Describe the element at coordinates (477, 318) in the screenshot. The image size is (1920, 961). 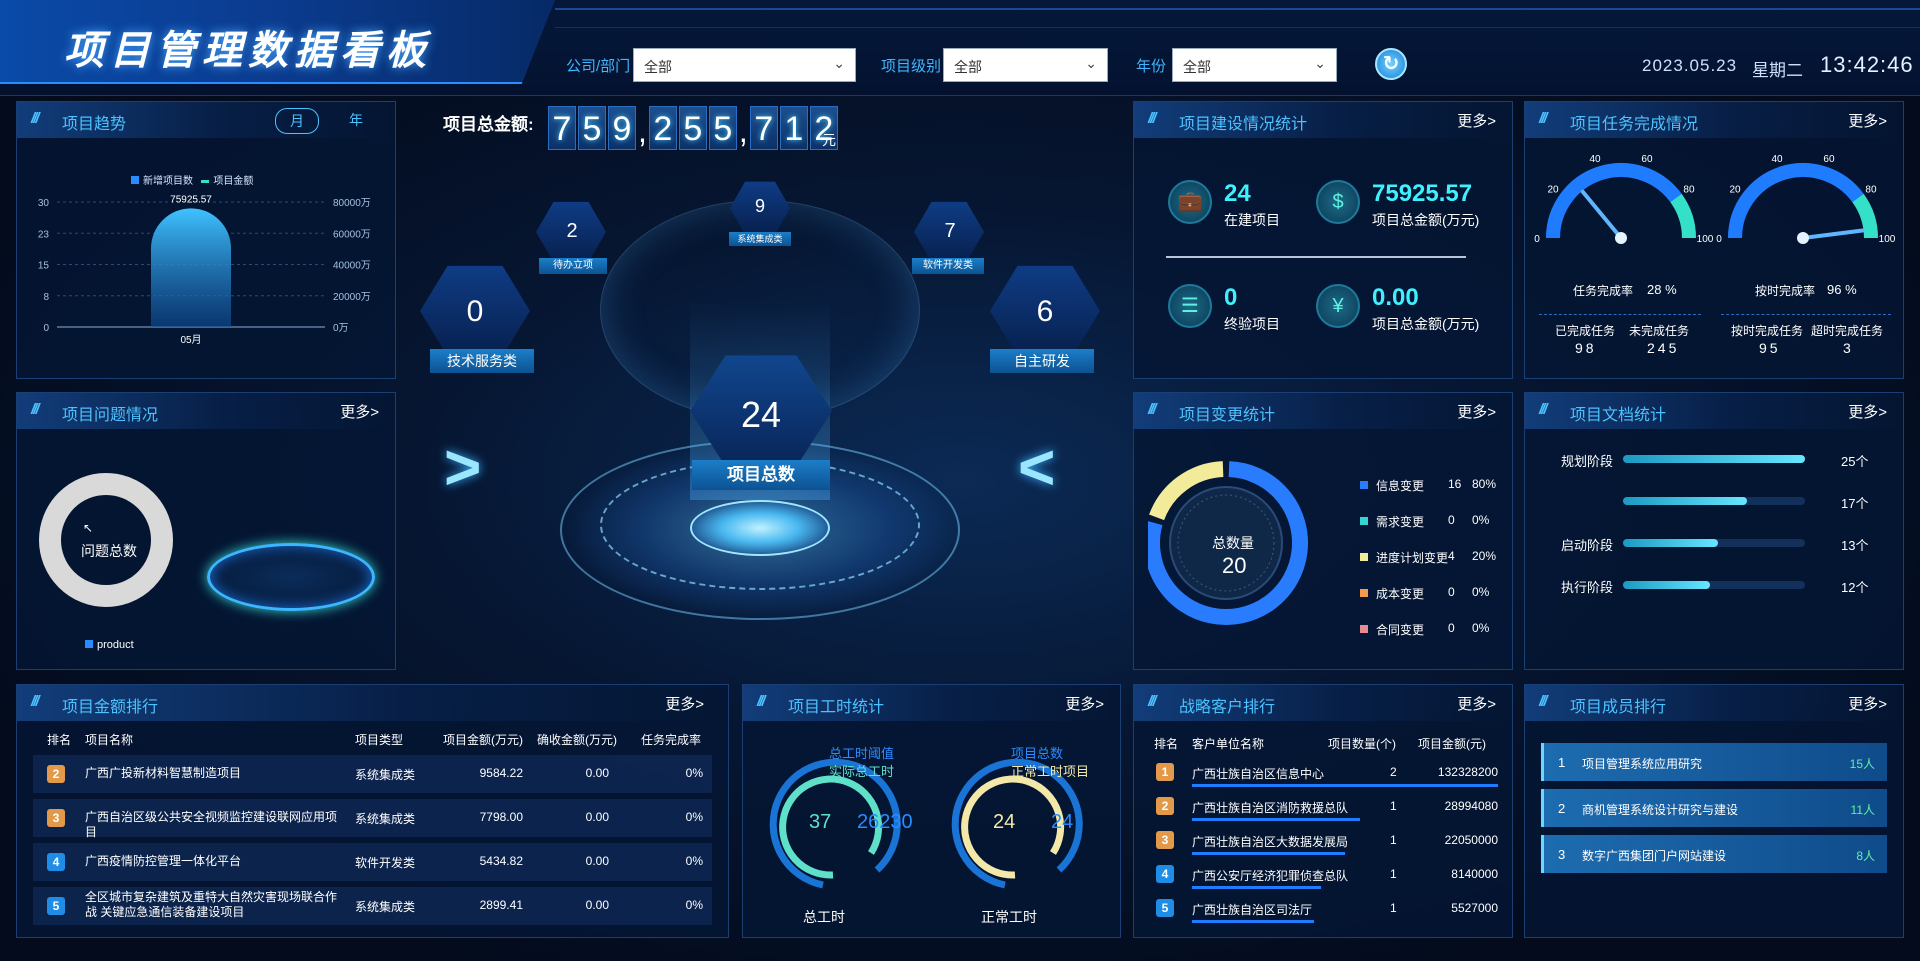
I see `hex-tech-service: 0 技术服务类` at that location.